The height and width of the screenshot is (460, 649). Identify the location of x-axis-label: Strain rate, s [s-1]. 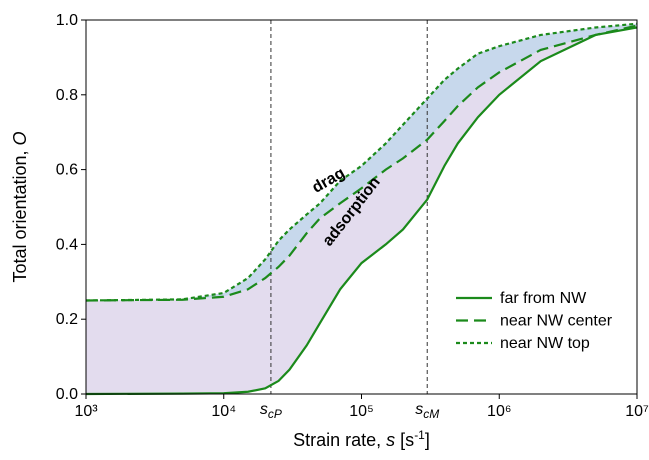
(361, 439).